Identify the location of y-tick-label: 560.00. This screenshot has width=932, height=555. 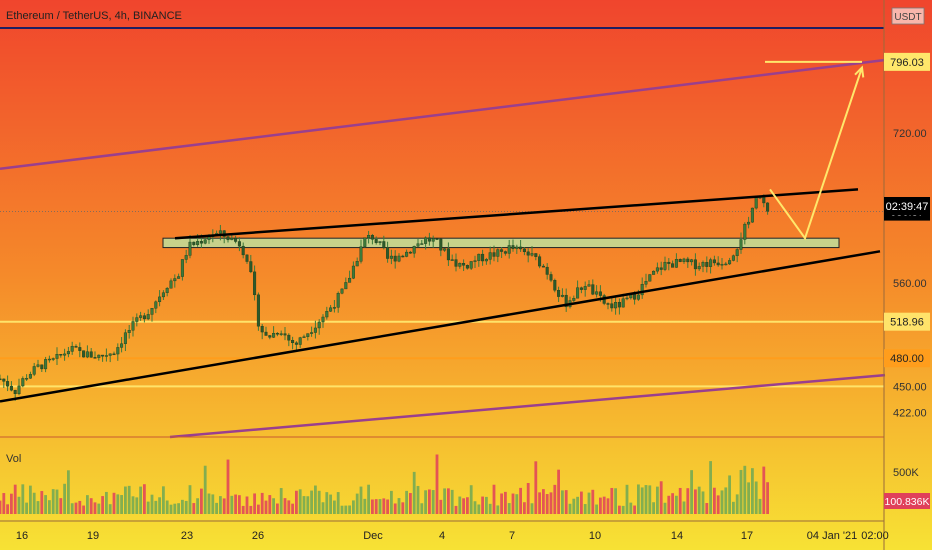
(910, 284).